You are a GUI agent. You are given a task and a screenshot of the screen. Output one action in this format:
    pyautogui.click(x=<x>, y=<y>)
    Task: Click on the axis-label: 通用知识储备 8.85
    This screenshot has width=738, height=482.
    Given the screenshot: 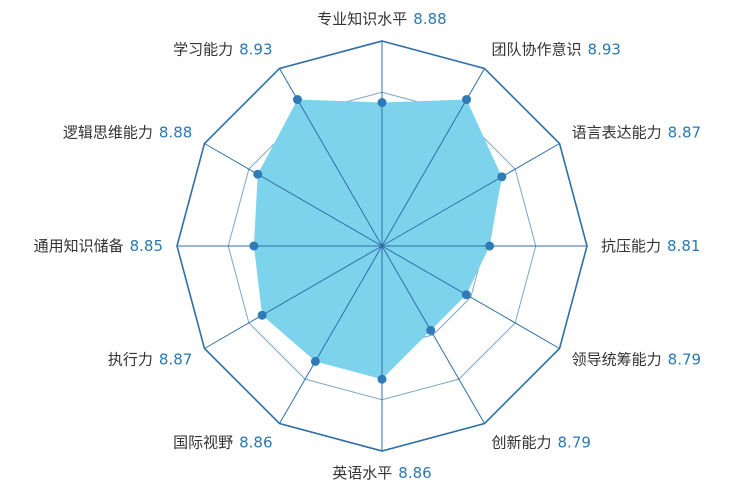 What is the action you would take?
    pyautogui.click(x=98, y=246)
    